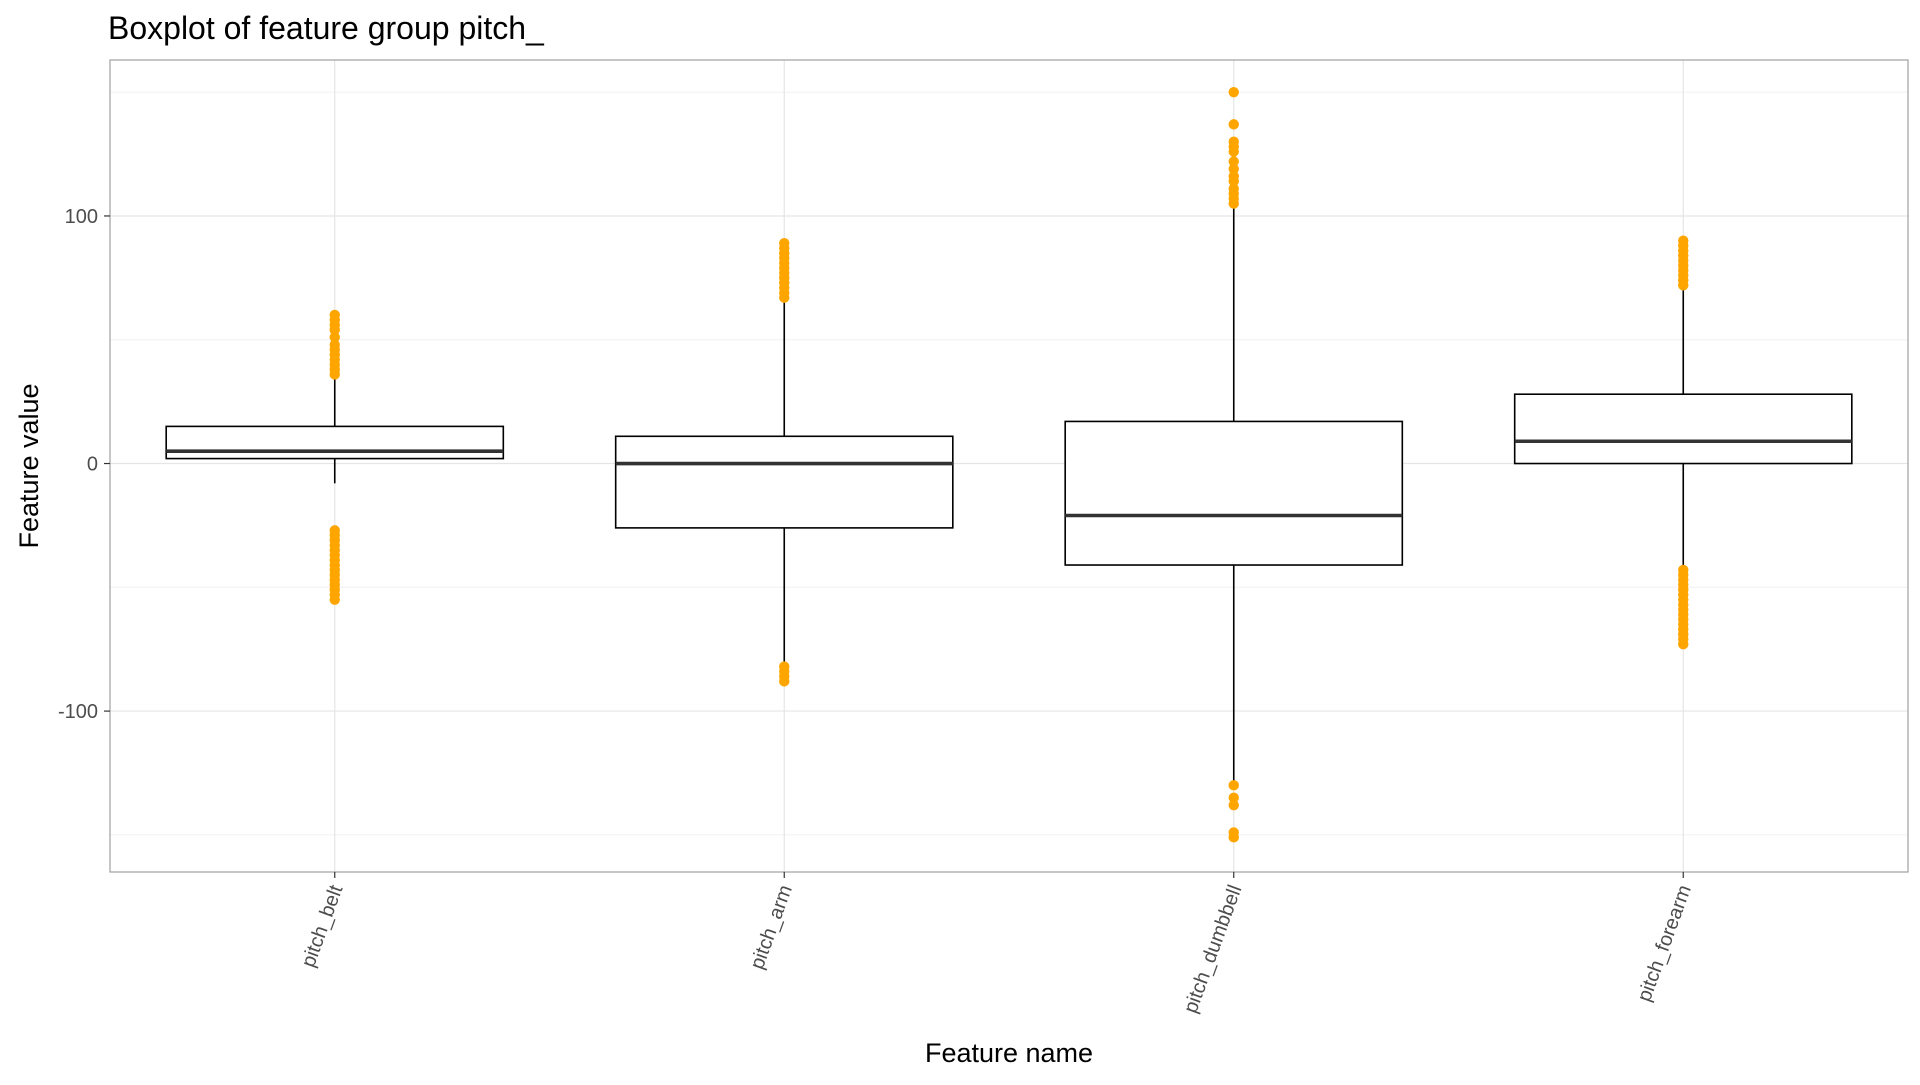 This screenshot has height=1085, width=1920. What do you see at coordinates (1213, 949) in the screenshot?
I see `x-tick-label: pitch_dumbbell` at bounding box center [1213, 949].